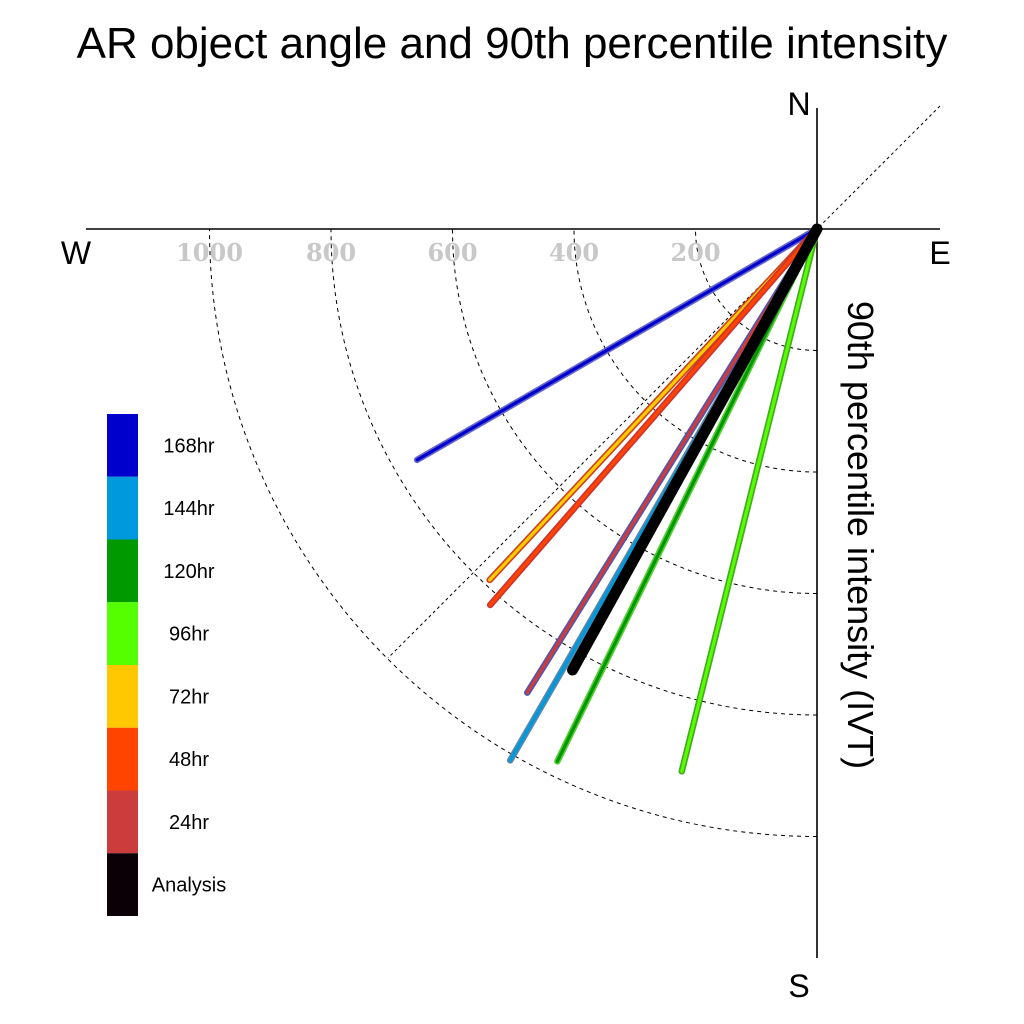 The width and height of the screenshot is (1024, 1024). Describe the element at coordinates (574, 252) in the screenshot. I see `radial-tick-label: 400` at that location.